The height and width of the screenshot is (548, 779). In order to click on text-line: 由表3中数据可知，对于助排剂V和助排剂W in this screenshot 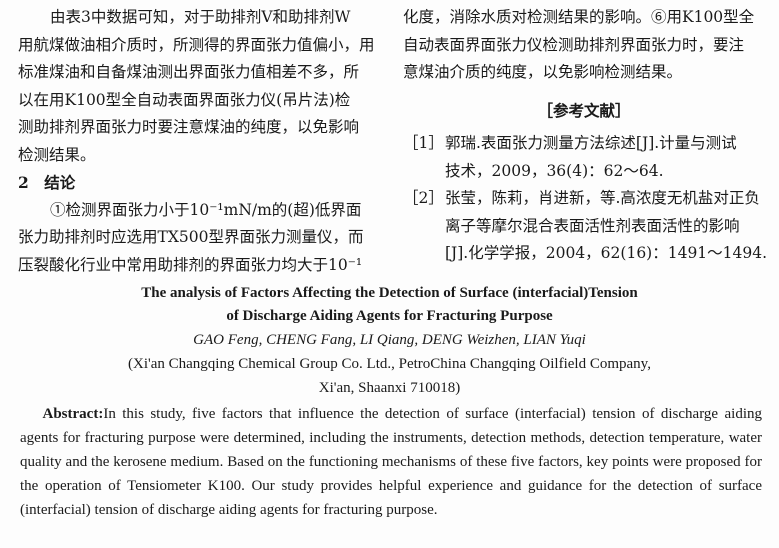, I will do `click(200, 17)`.